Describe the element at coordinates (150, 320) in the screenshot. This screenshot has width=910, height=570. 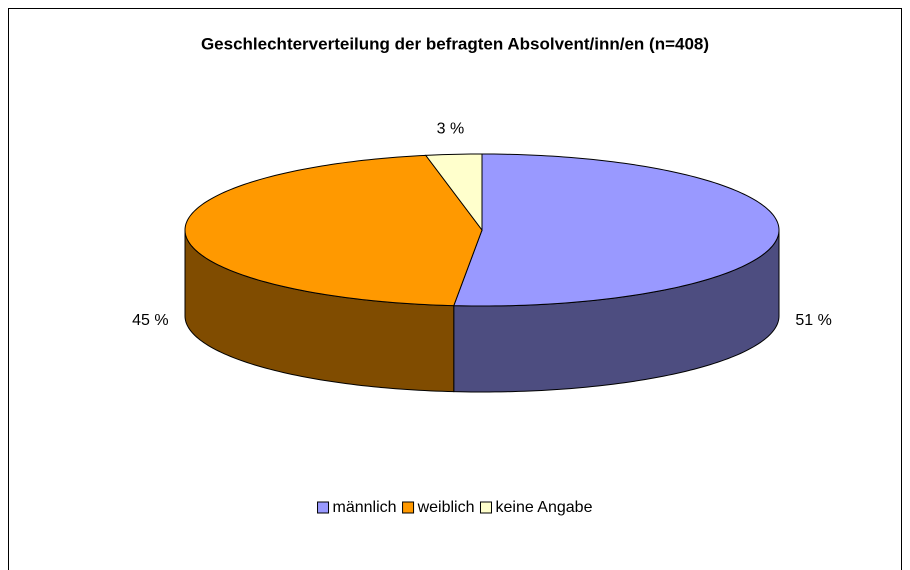
I see `data-label: 45 %` at that location.